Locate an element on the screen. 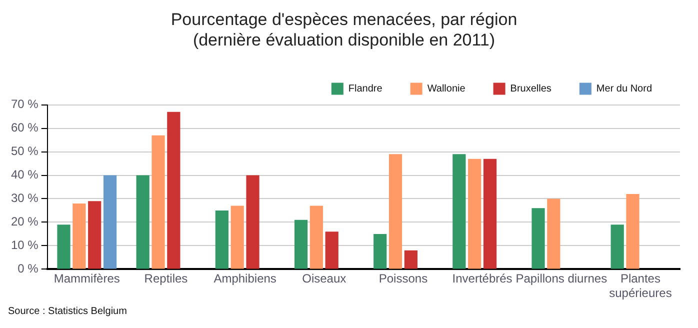 Image resolution: width=698 pixels, height=328 pixels. x-tick-label: Reptiles is located at coordinates (166, 279).